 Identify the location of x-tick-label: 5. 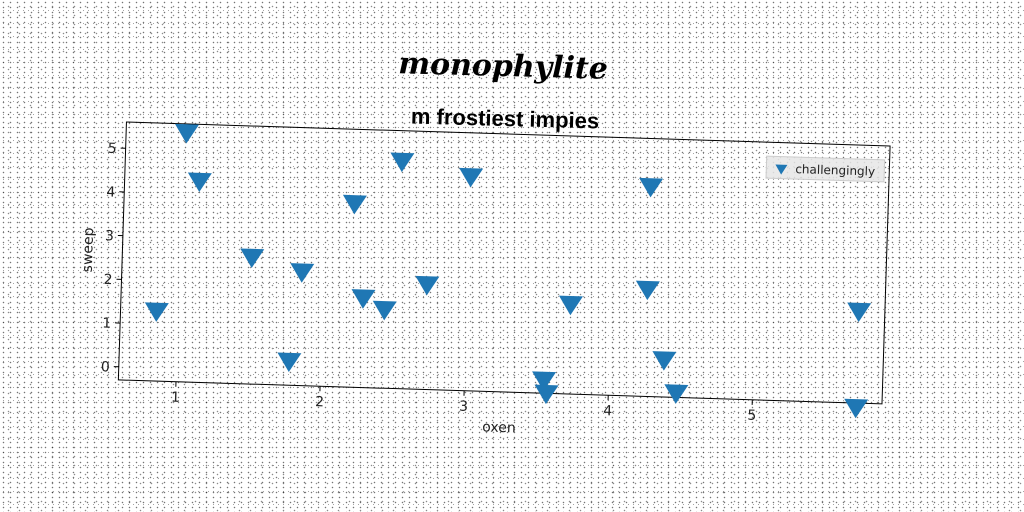
(751, 416).